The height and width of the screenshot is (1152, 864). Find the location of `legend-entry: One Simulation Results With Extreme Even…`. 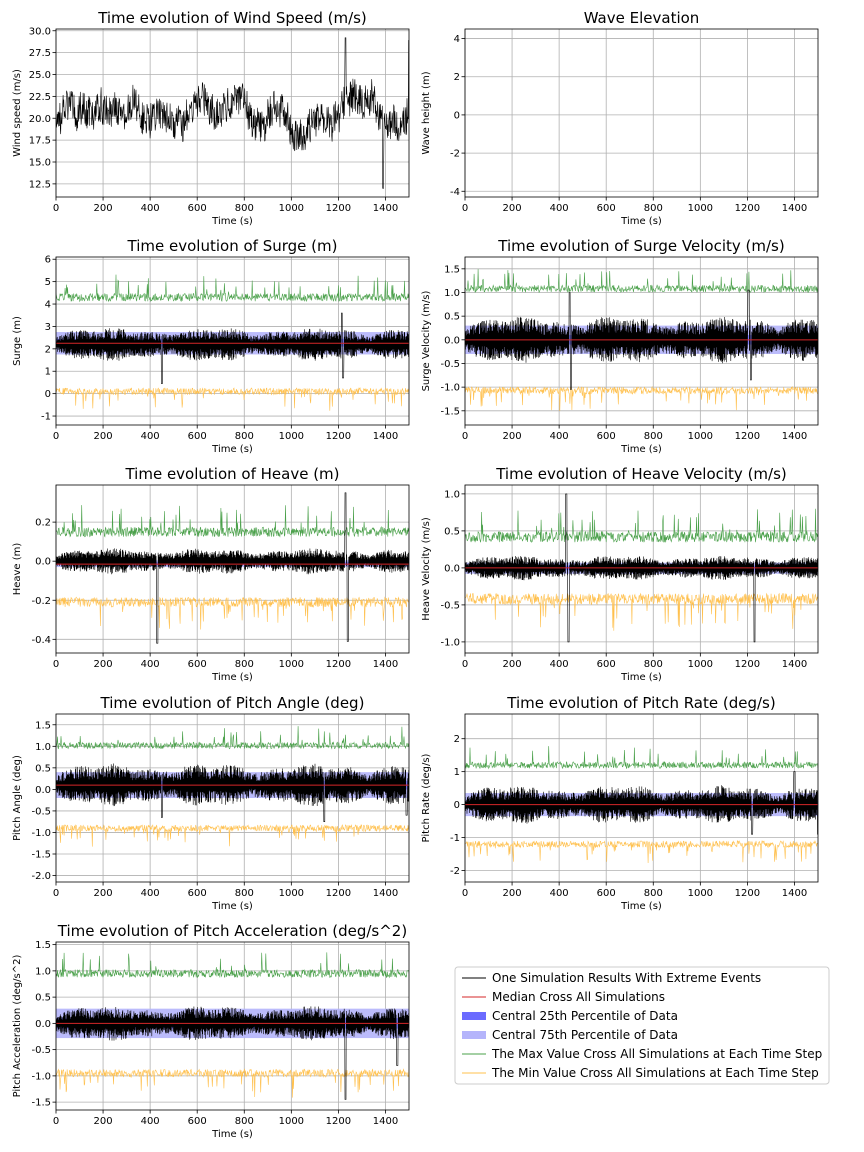

legend-entry: One Simulation Results With Extreme Even… is located at coordinates (611, 978).